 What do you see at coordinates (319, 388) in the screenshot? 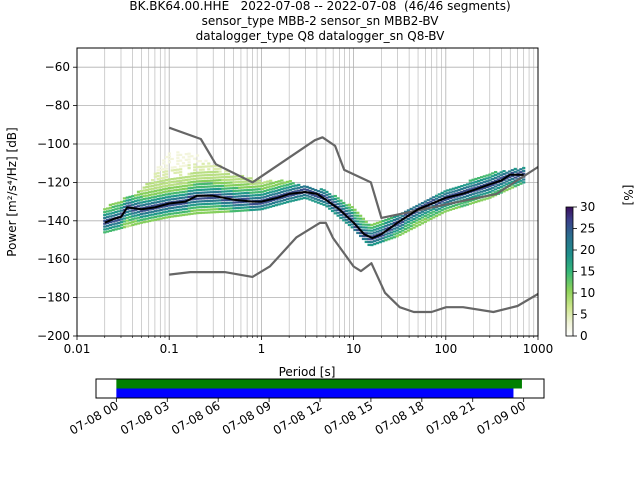
I see `availability-bars` at bounding box center [319, 388].